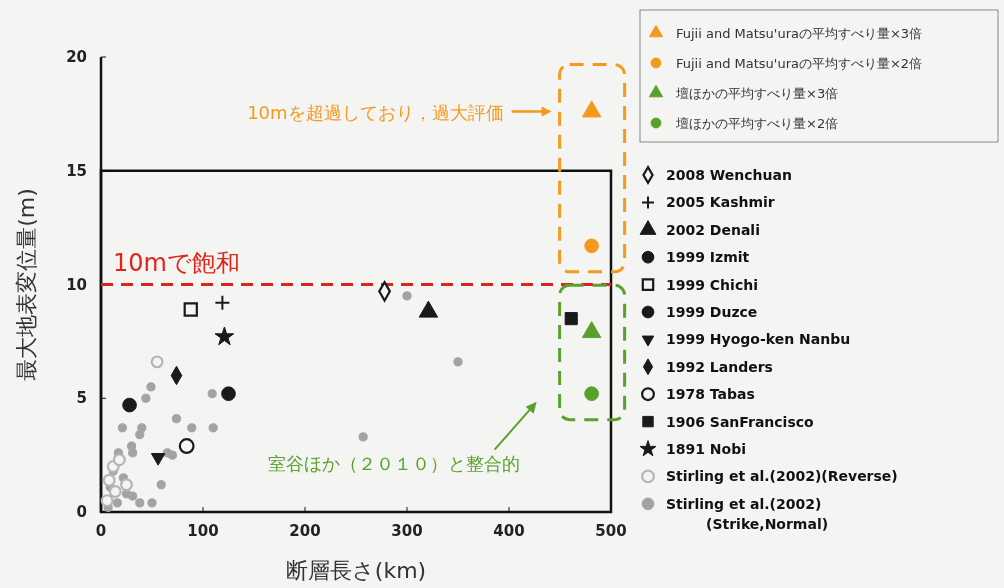 Image resolution: width=1004 pixels, height=588 pixels. Describe the element at coordinates (708, 257) in the screenshot. I see `legend-label: 1999 Izmit` at that location.